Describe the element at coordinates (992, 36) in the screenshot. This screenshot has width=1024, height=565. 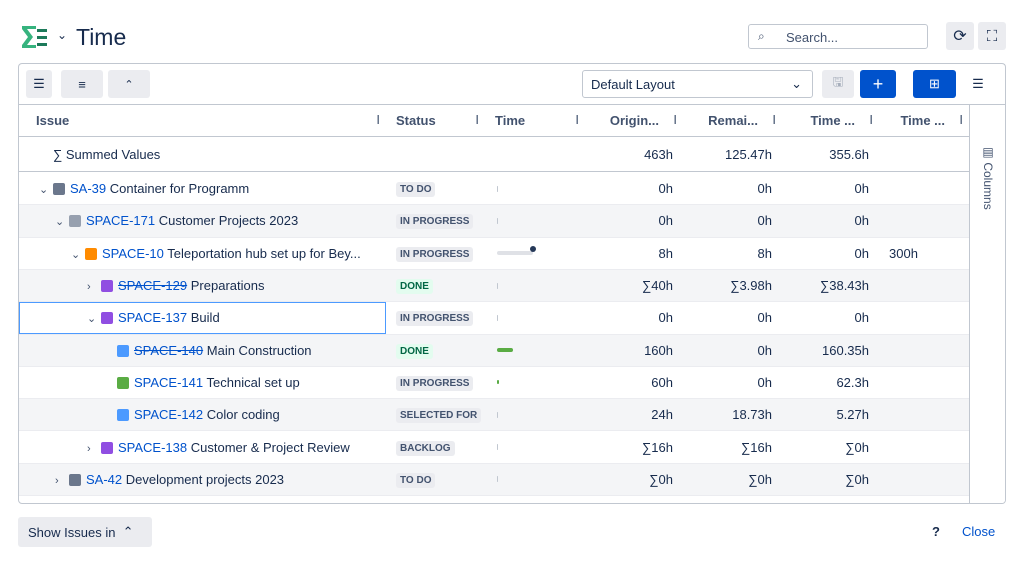
I see `fullscreen-button: ⛶` at that location.